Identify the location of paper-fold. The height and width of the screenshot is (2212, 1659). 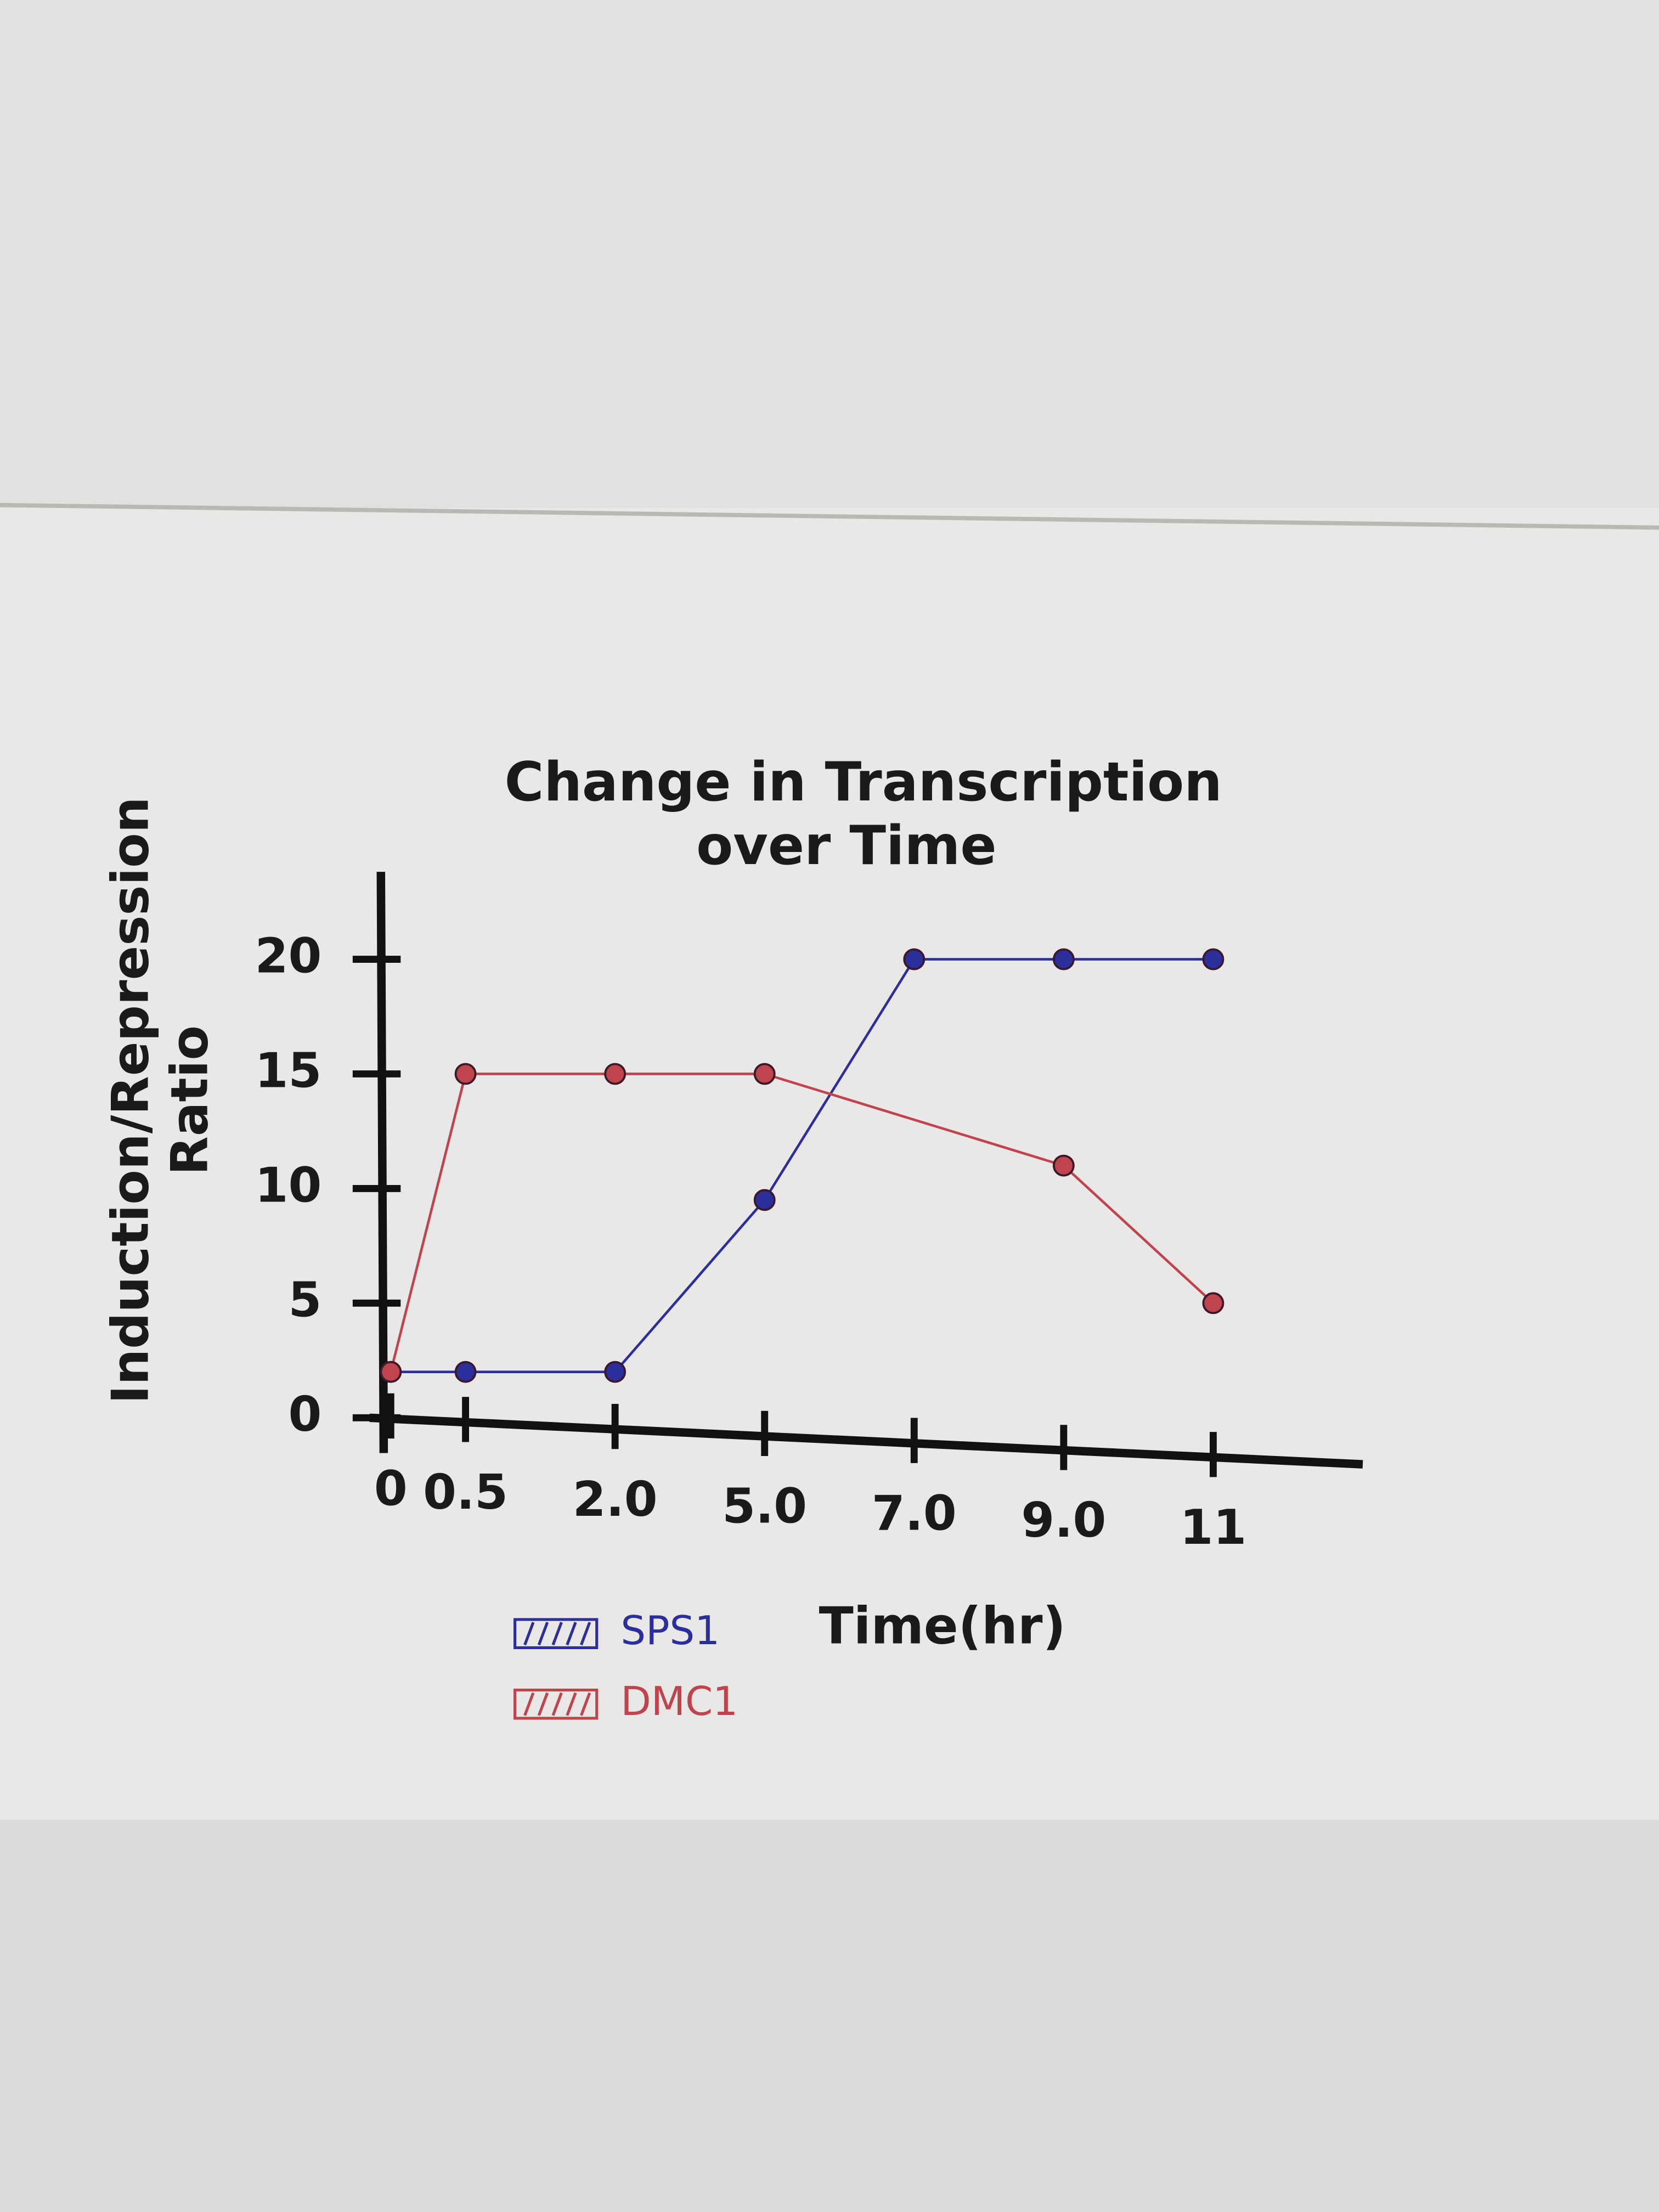
(830, 516).